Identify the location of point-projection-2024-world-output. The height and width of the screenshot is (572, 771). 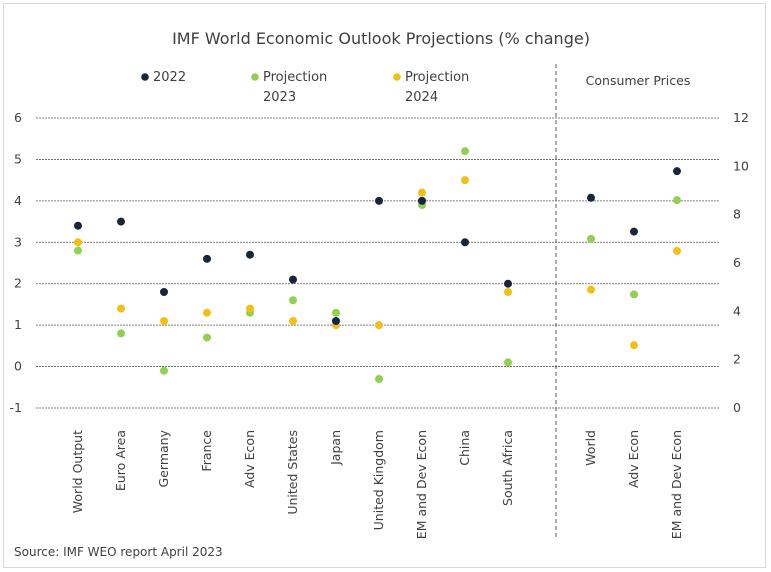
(78, 242).